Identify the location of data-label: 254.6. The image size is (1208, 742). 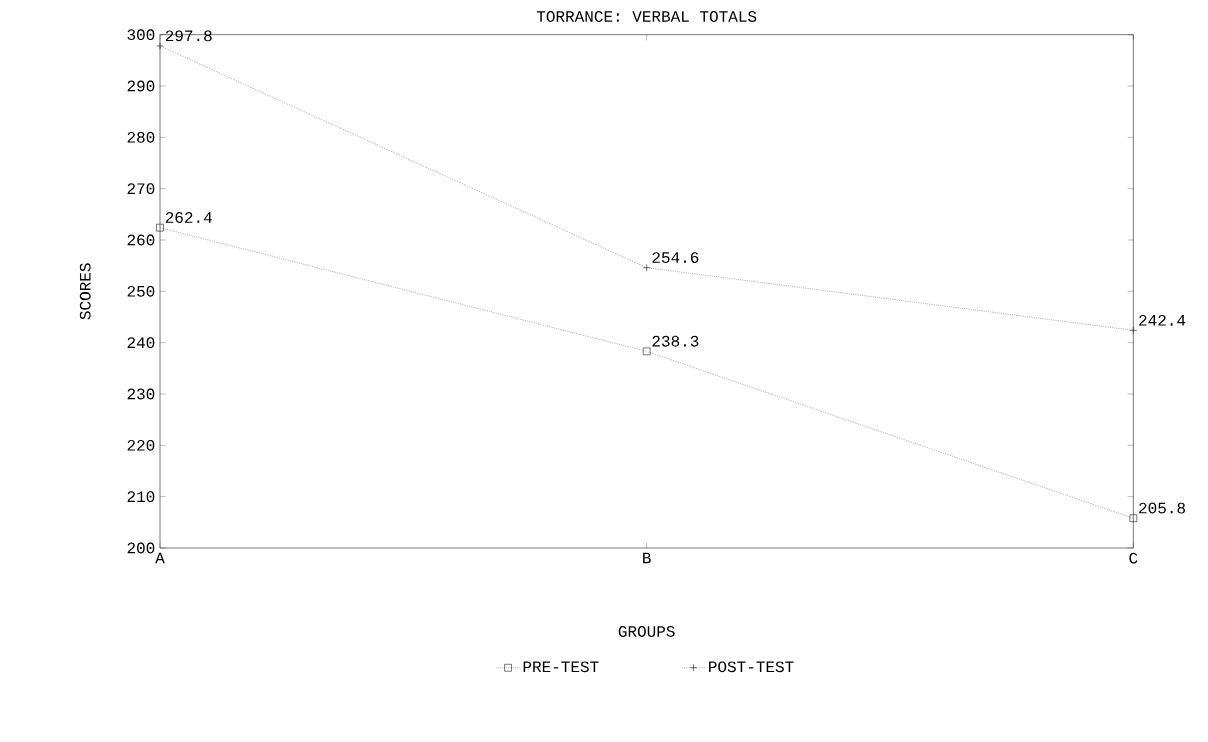
(675, 257).